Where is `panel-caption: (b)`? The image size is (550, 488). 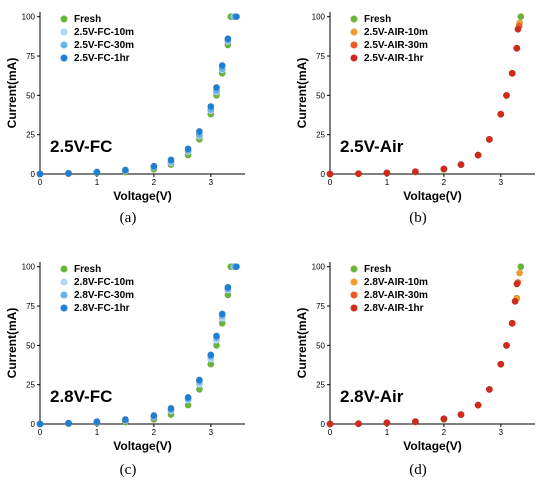
panel-caption: (b) is located at coordinates (418, 218).